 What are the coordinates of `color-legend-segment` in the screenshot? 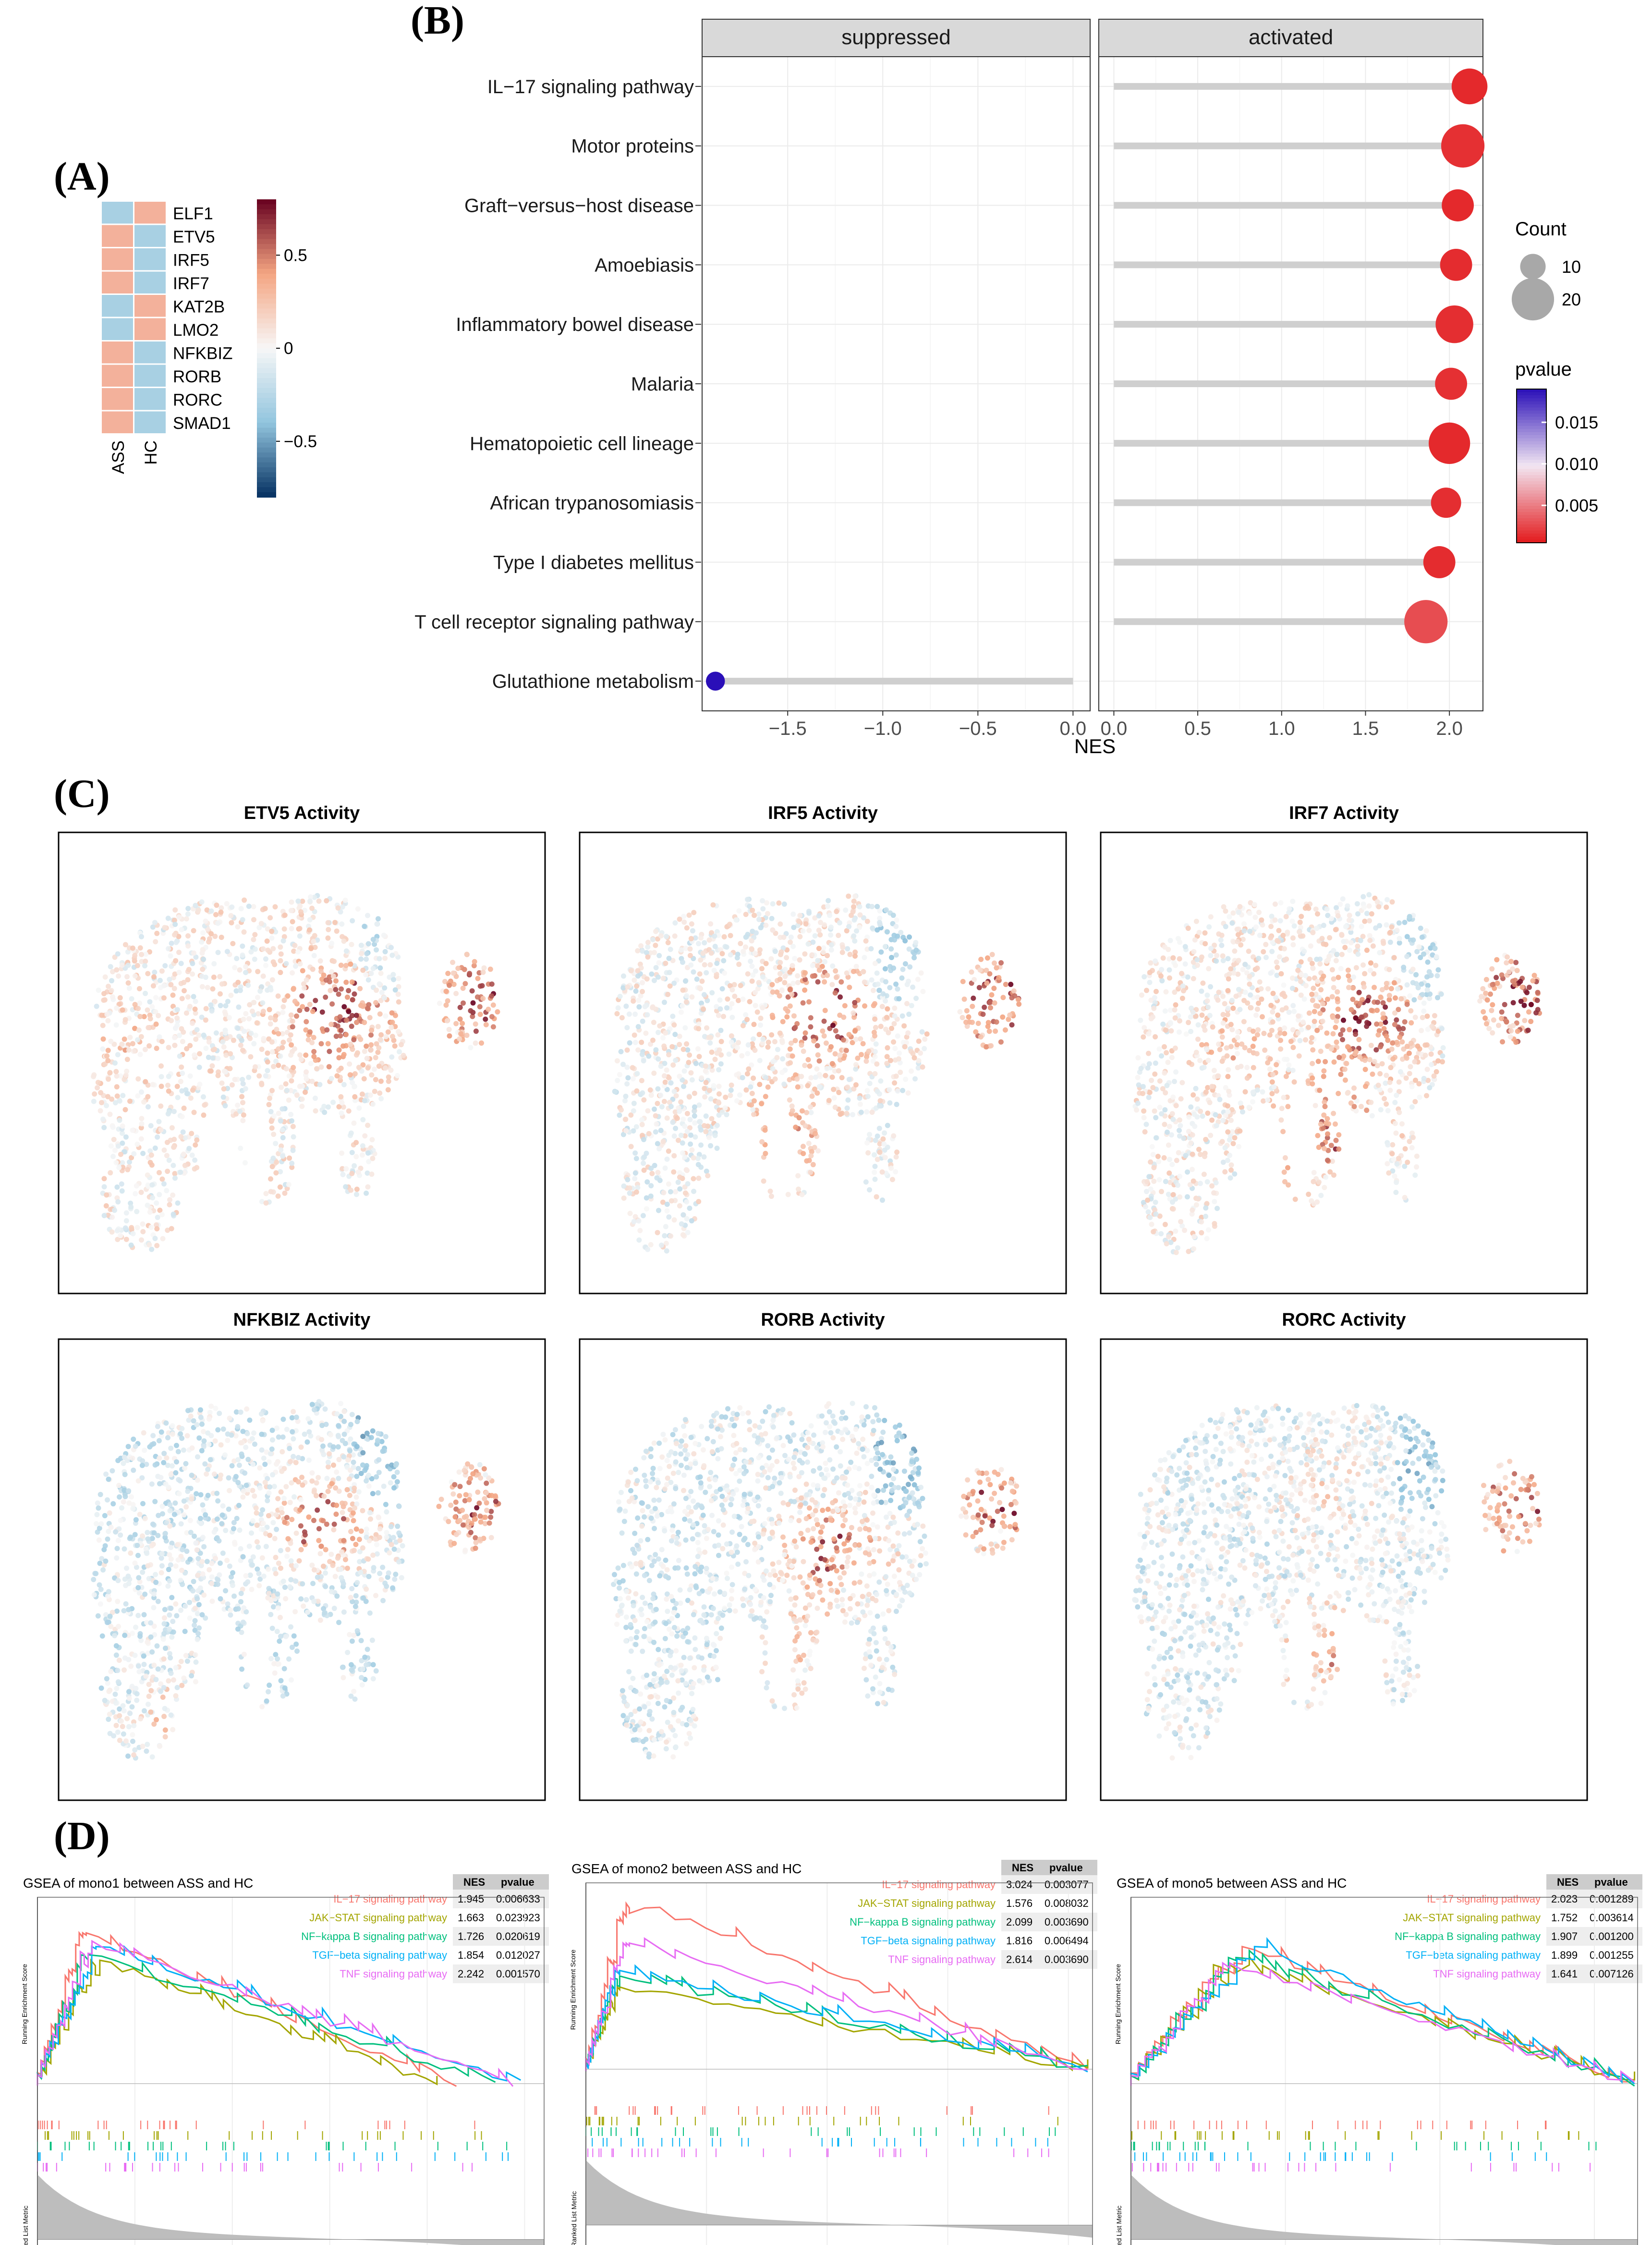 It's located at (1531, 409).